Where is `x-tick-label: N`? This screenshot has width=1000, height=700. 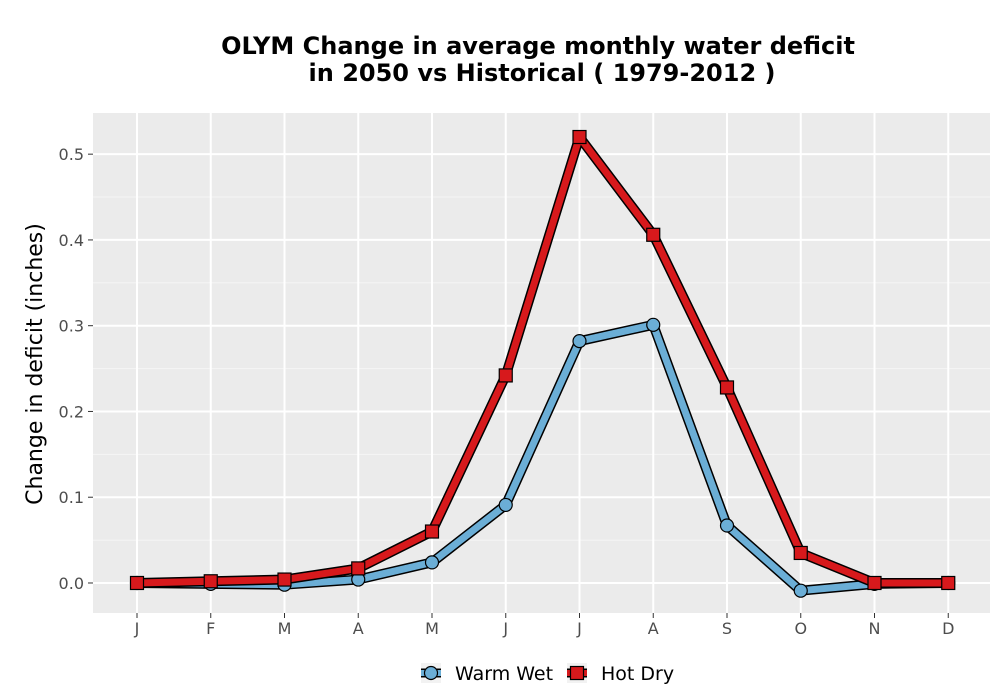
x-tick-label: N is located at coordinates (875, 628).